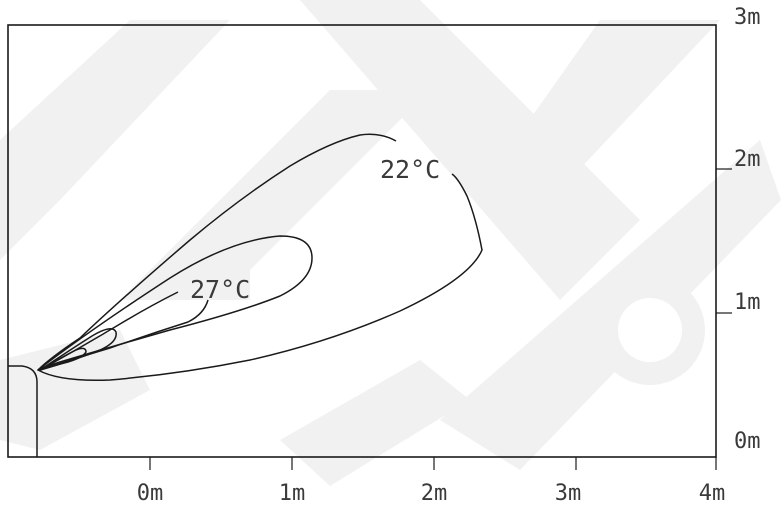 The height and width of the screenshot is (506, 781). What do you see at coordinates (712, 493) in the screenshot?
I see `x-tick-label-4m: 4m` at bounding box center [712, 493].